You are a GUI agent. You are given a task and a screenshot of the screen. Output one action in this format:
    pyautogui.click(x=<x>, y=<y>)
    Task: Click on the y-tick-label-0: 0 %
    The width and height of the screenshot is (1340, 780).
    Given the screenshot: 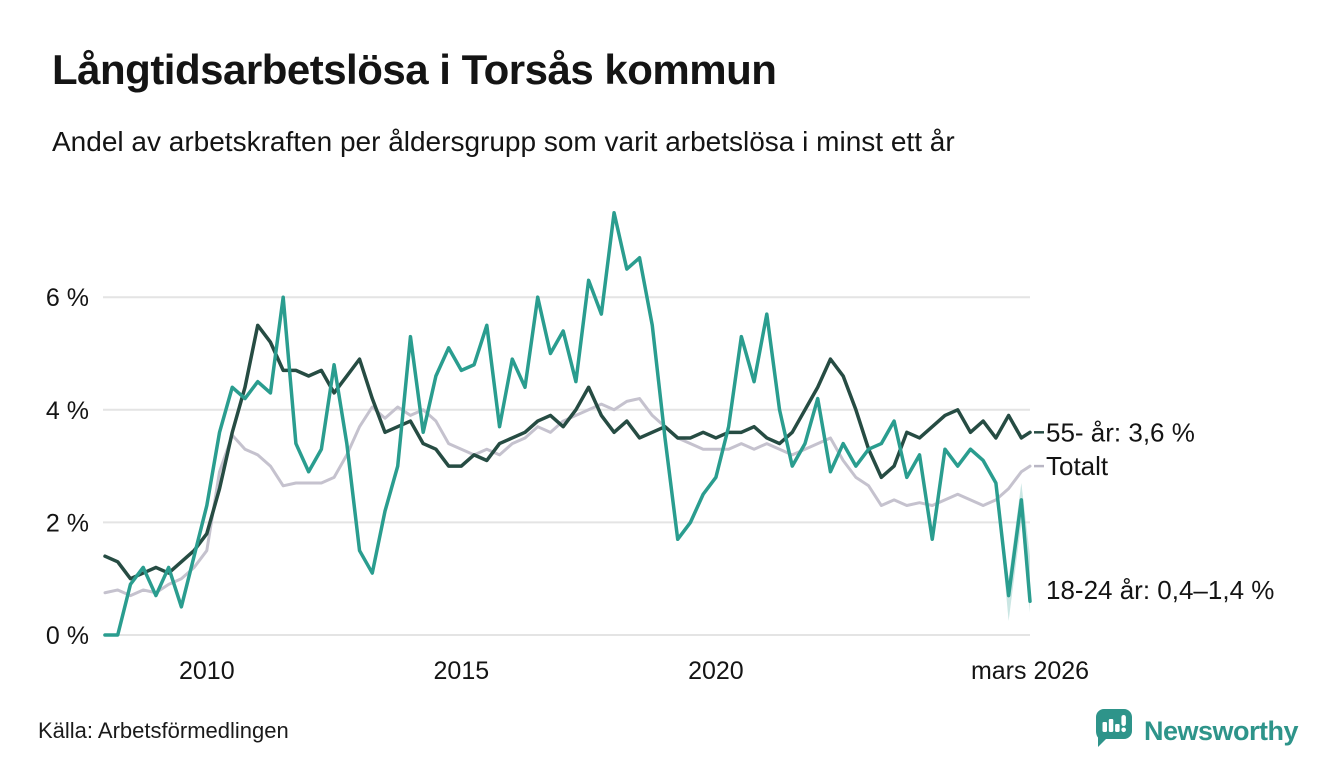 What is the action you would take?
    pyautogui.click(x=67, y=636)
    